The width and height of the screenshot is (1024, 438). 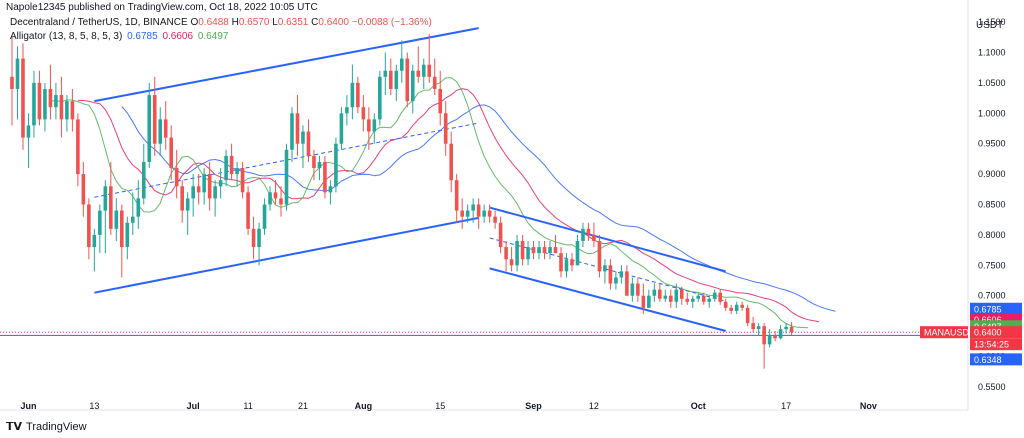 I want to click on descending-upper-line, so click(x=607, y=239).